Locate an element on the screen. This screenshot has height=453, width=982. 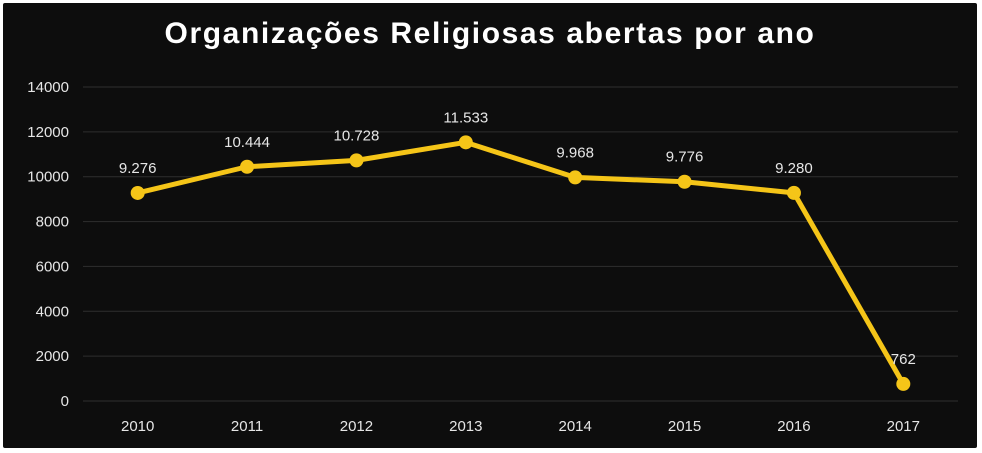
data-label: 9.276 is located at coordinates (138, 168).